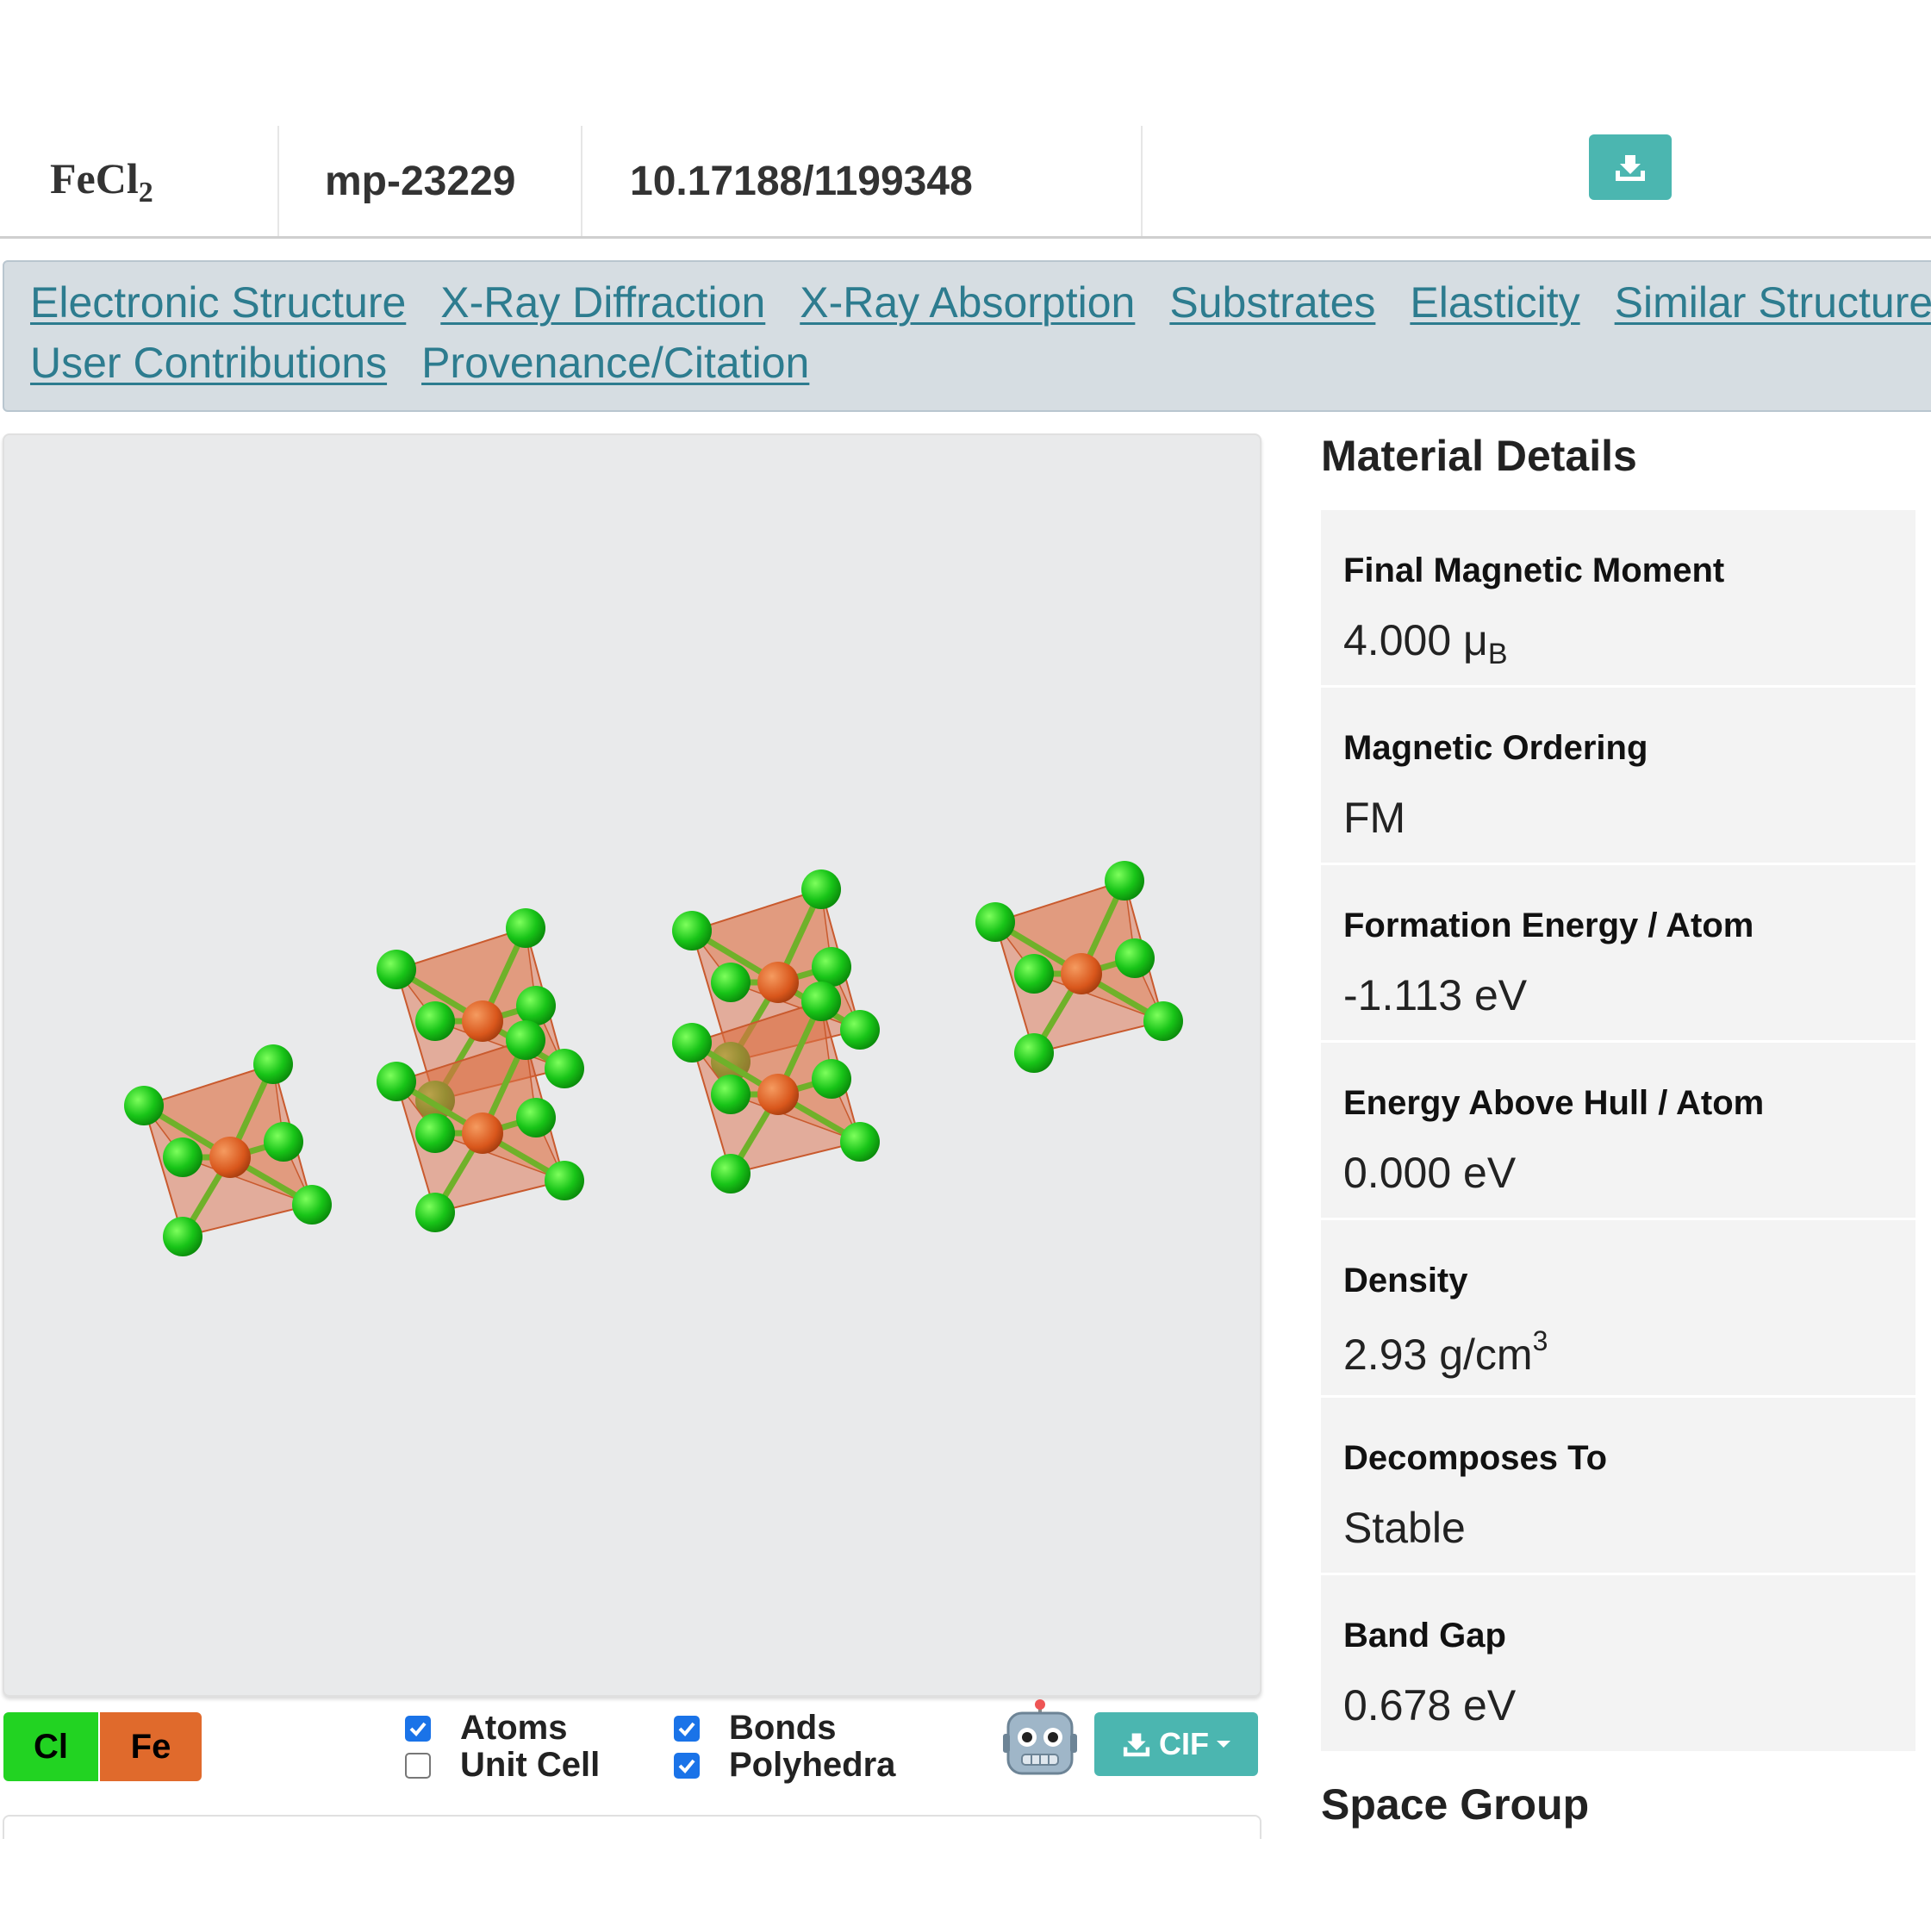 Image resolution: width=1931 pixels, height=1932 pixels. I want to click on bonds-toggle: Bonds, so click(755, 1728).